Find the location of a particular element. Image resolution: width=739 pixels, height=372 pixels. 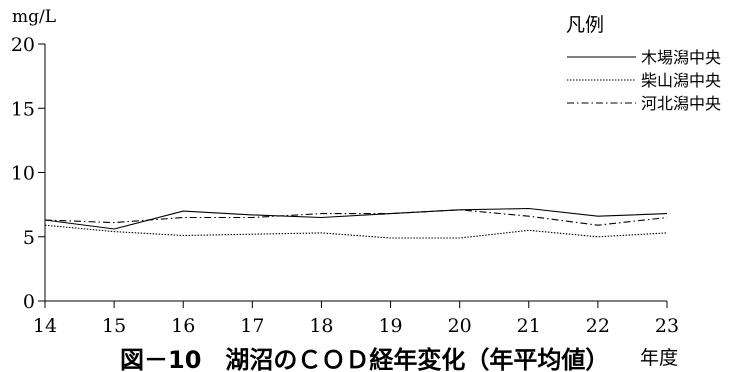

y-tick-label: 5 is located at coordinates (29, 238).